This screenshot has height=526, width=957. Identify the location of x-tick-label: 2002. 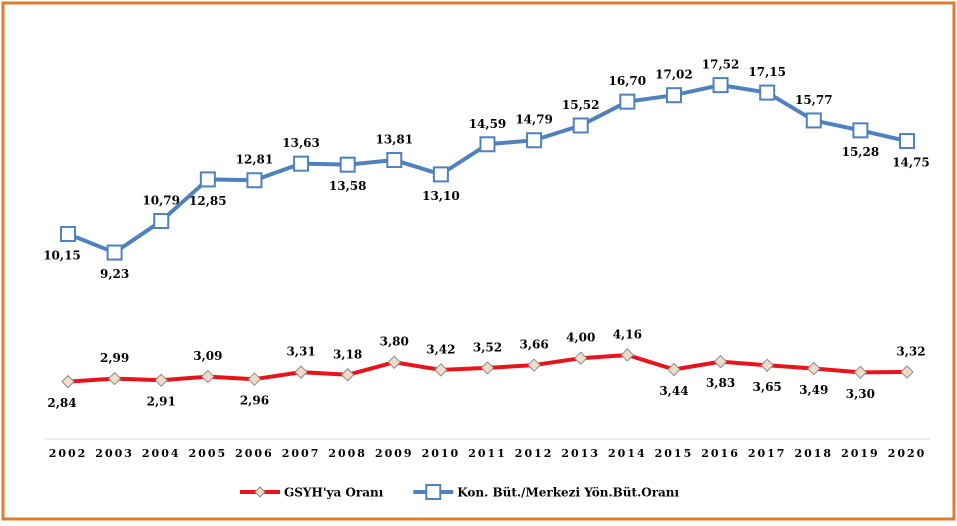
(68, 453).